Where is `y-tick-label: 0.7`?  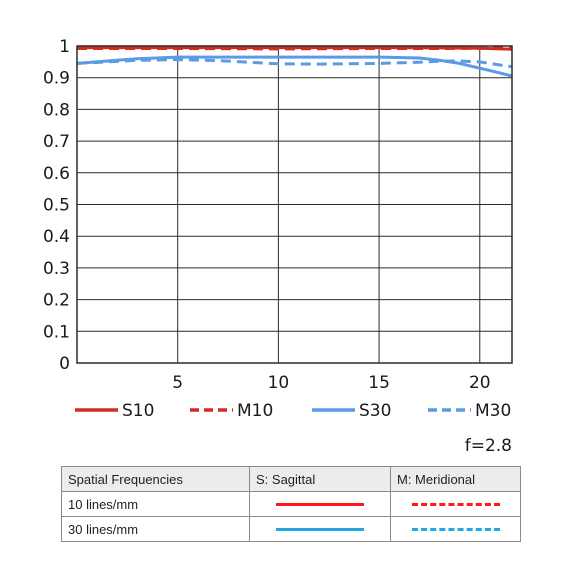
y-tick-label: 0.7 is located at coordinates (56, 142).